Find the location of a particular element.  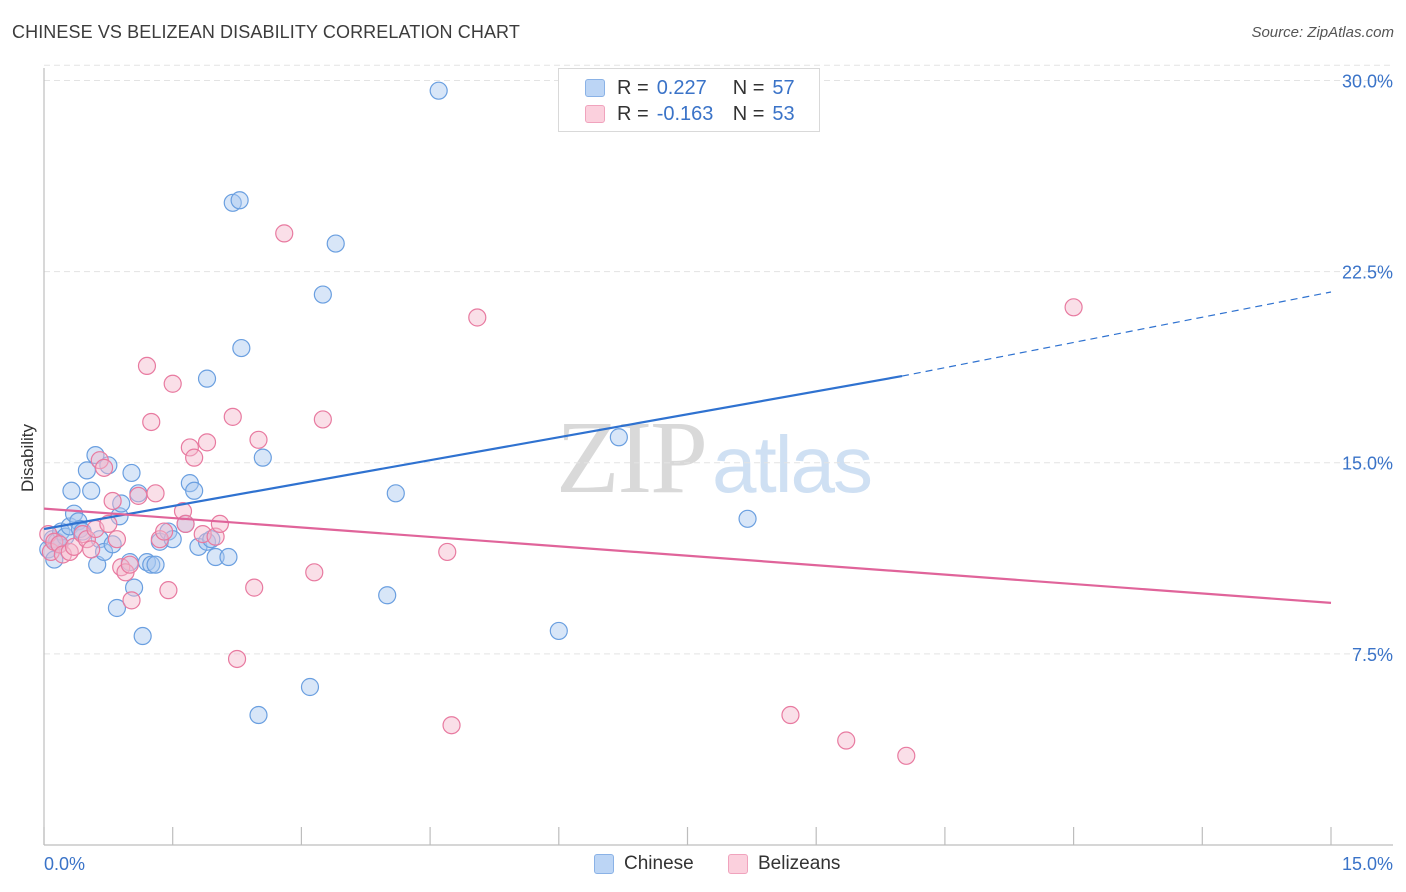

legend-row-chinese: R = 0.227 N = 57 is located at coordinates (690, 88).